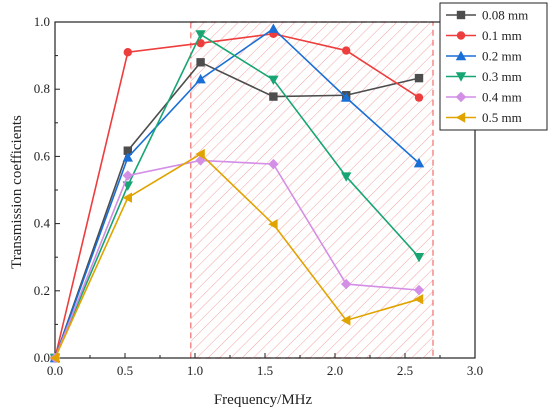  I want to click on legend: 0.08 mm 0.1 mm 0.2 mm 0.3 mm 0.4 mm 0.5 mm, so click(493, 66).